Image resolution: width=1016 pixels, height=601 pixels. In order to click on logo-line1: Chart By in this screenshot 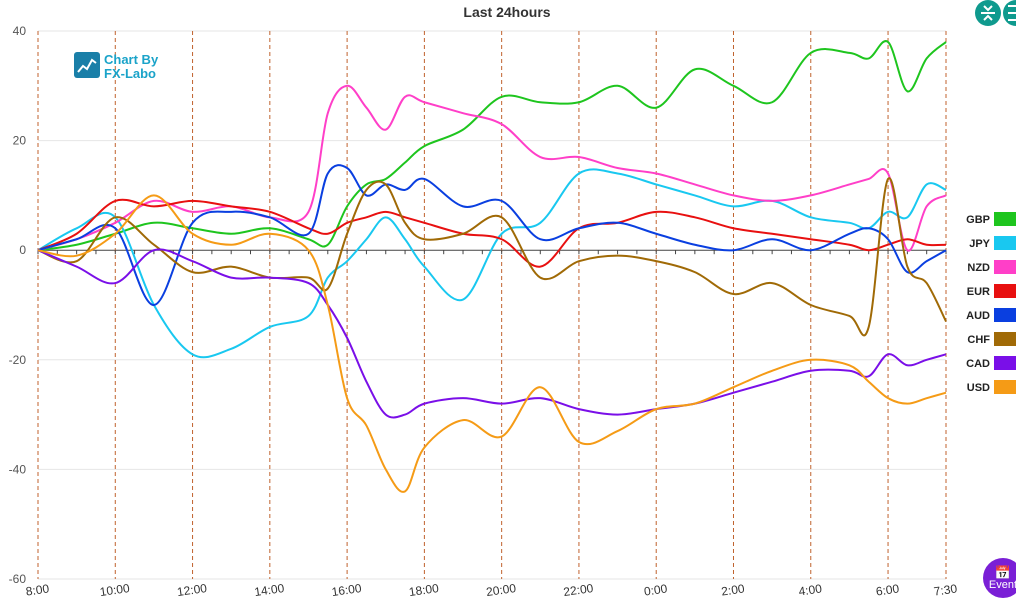, I will do `click(131, 59)`.